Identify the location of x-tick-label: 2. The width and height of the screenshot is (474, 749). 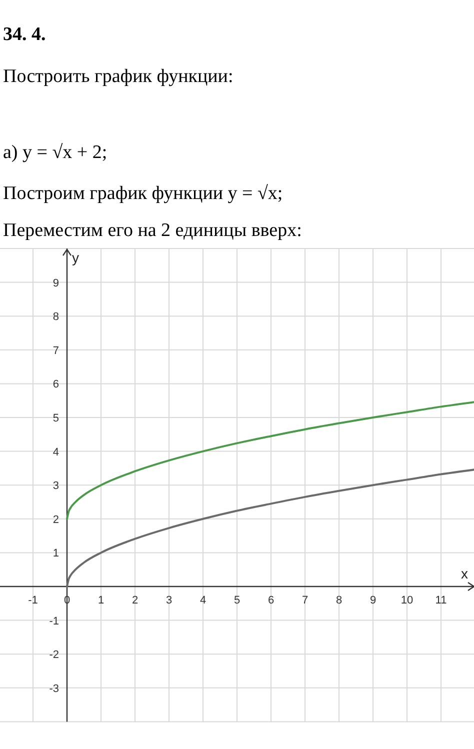
(135, 600).